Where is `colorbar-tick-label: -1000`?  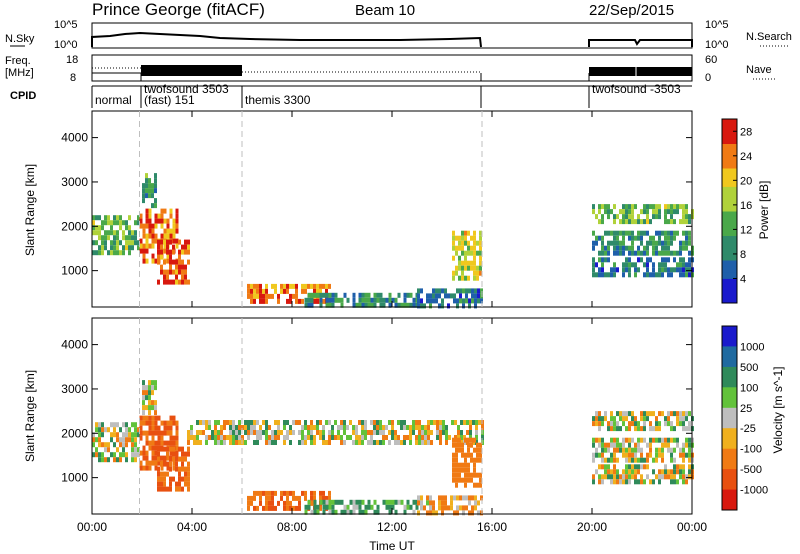
colorbar-tick-label: -1000 is located at coordinates (754, 491).